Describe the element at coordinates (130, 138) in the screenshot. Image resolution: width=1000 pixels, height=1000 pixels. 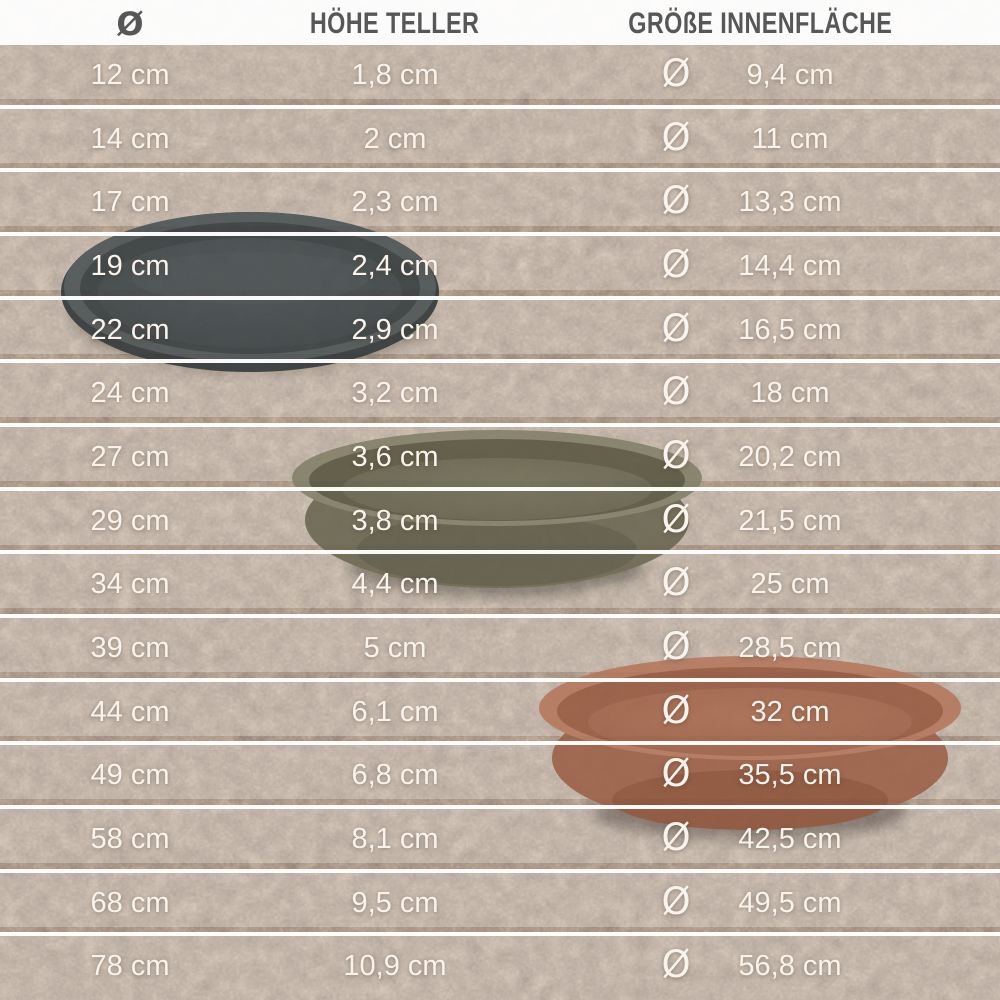
I see `diameter-cell: 14 cm` at that location.